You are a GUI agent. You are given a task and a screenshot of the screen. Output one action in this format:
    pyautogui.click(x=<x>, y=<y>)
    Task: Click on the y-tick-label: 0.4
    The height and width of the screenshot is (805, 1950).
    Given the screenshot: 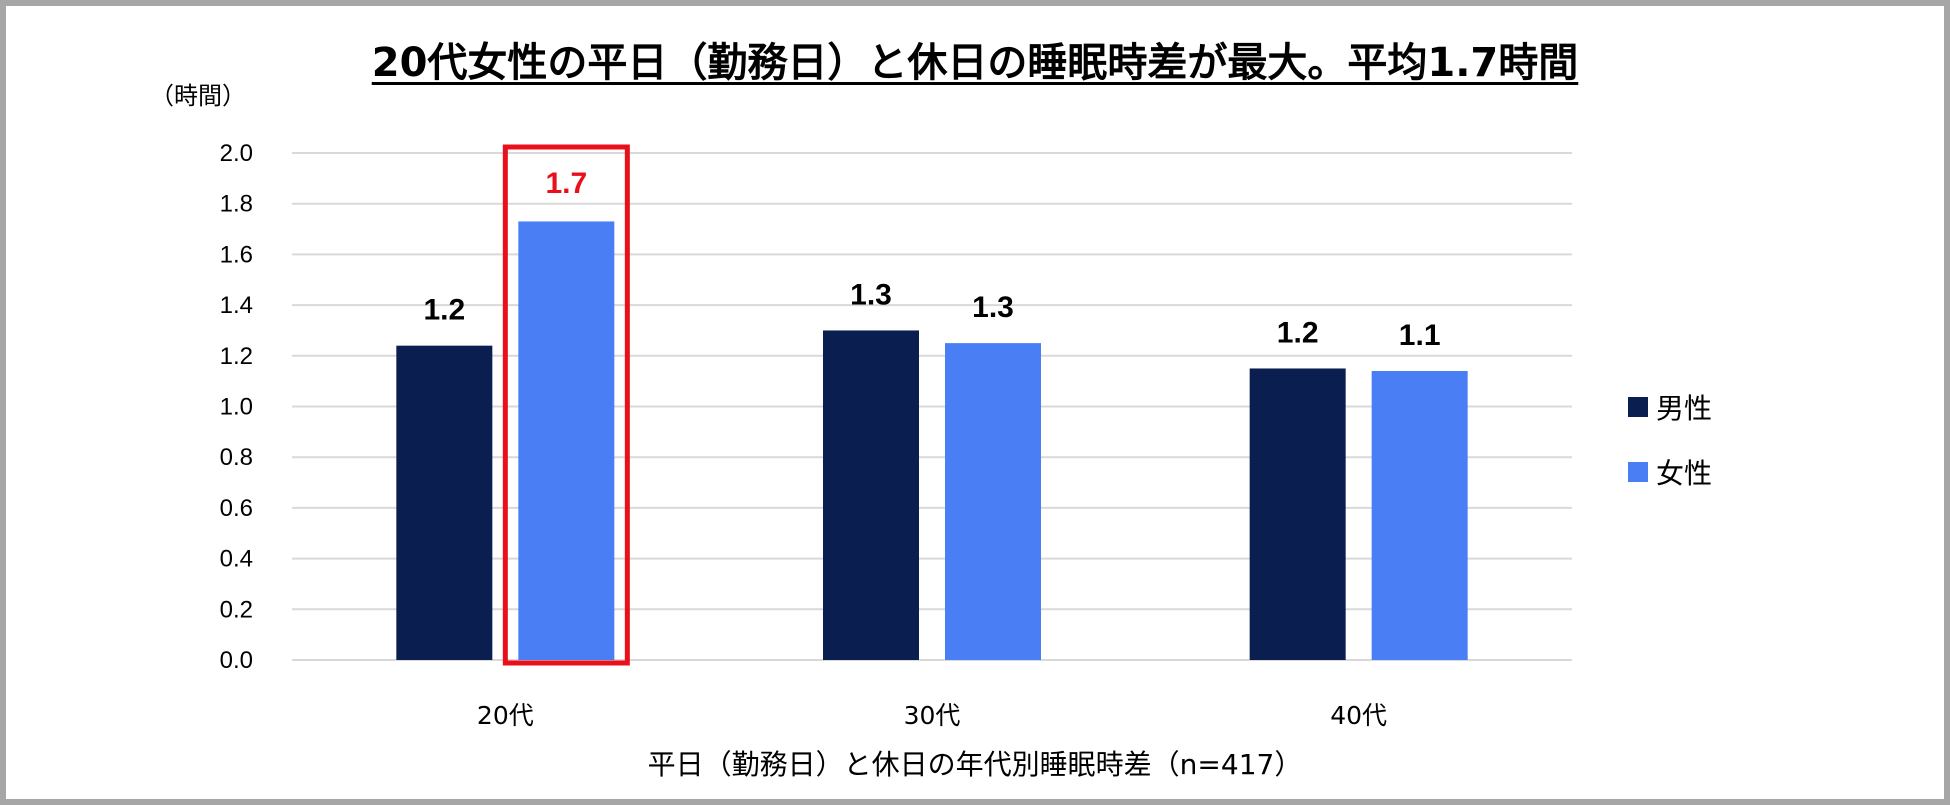 What is the action you would take?
    pyautogui.click(x=236, y=559)
    